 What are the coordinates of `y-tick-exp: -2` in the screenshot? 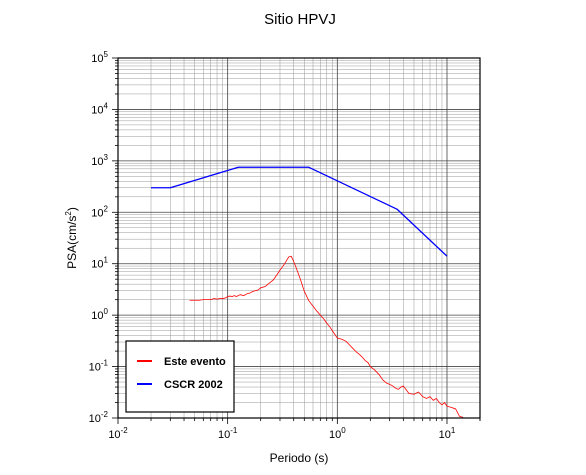 It's located at (105, 414).